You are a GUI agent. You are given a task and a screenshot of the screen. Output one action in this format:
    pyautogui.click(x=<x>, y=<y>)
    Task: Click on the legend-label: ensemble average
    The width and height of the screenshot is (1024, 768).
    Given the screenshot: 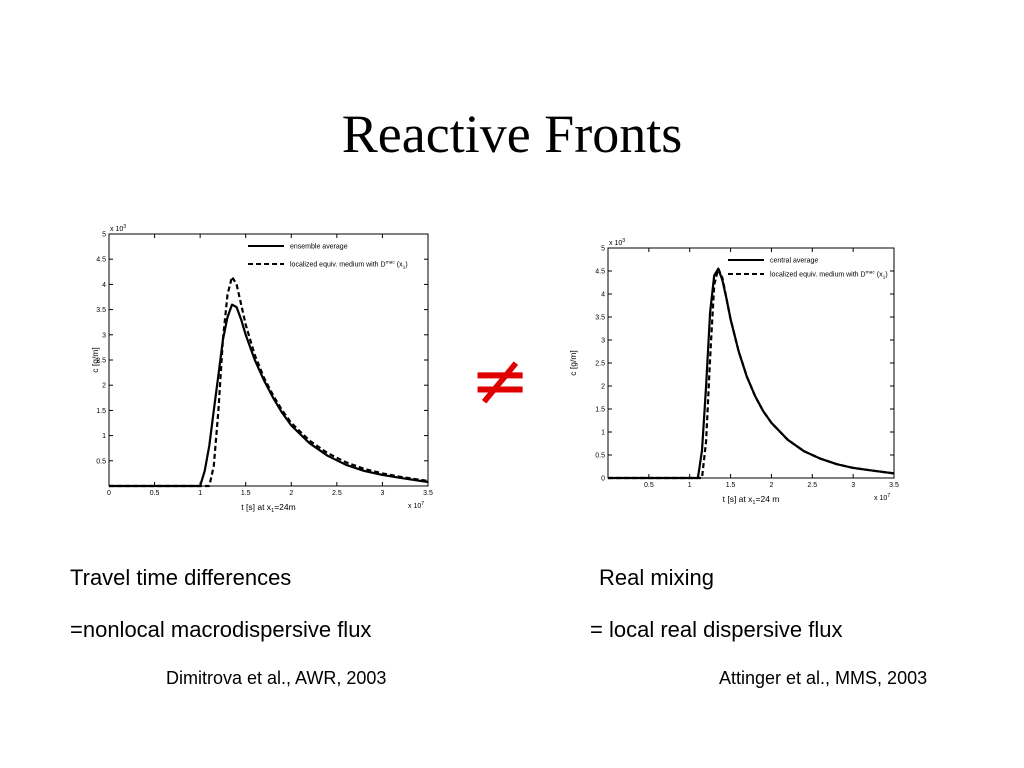 What is the action you would take?
    pyautogui.click(x=319, y=246)
    